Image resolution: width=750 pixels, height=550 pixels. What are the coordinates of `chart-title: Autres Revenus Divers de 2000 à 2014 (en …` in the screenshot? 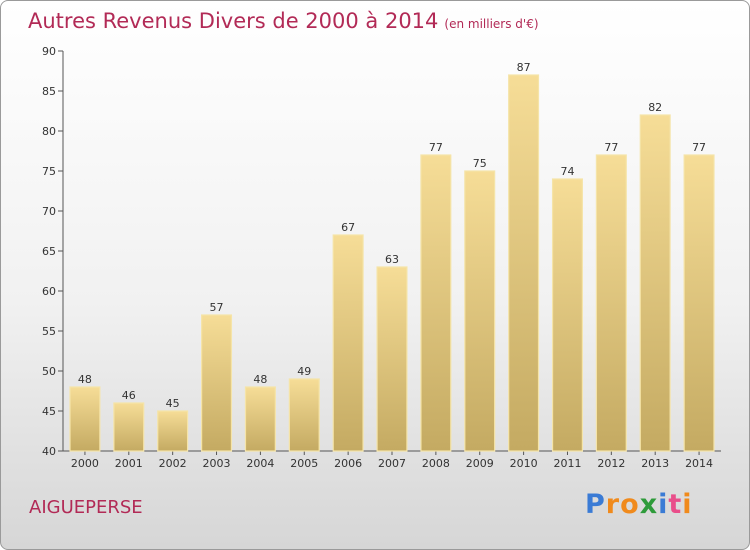 It's located at (283, 21).